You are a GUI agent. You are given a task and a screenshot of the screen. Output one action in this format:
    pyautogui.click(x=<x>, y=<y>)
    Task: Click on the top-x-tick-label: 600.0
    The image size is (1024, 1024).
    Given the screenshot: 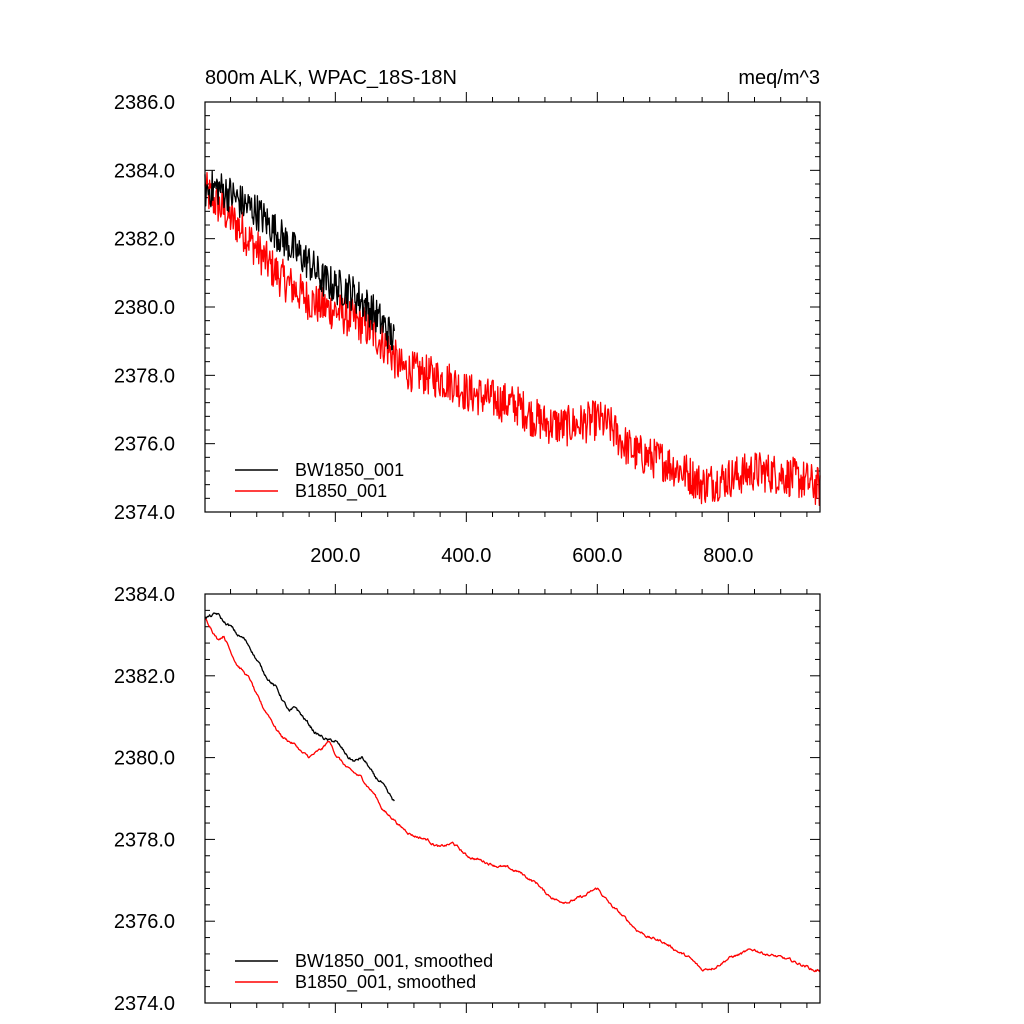 What is the action you would take?
    pyautogui.click(x=597, y=556)
    